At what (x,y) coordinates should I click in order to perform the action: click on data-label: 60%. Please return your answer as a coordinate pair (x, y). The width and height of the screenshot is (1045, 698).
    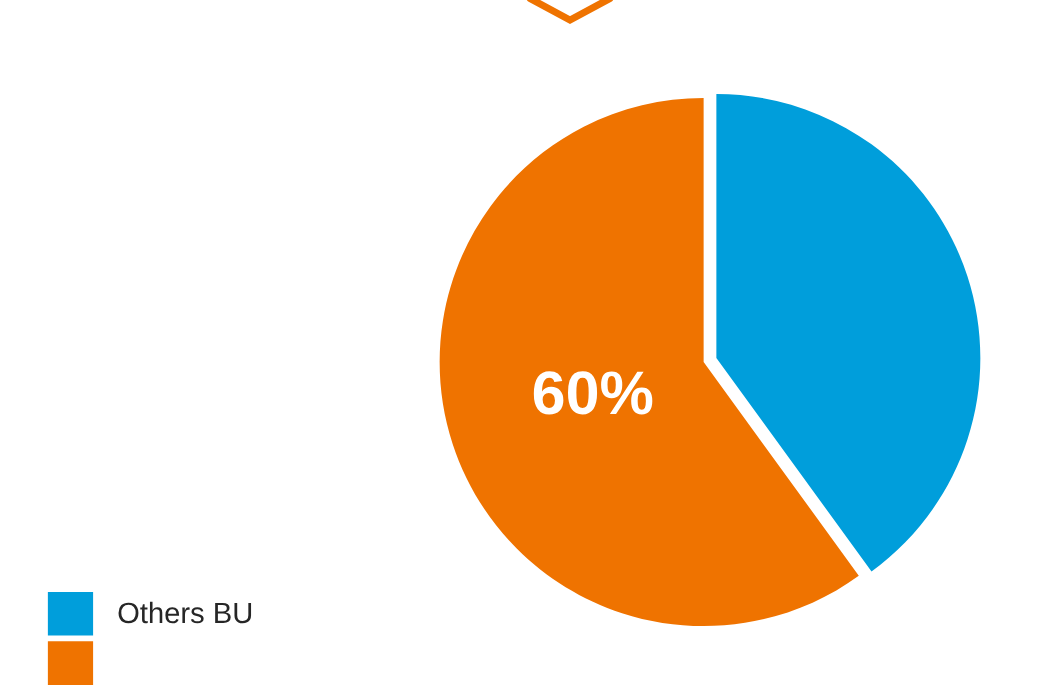
    Looking at the image, I should click on (593, 393).